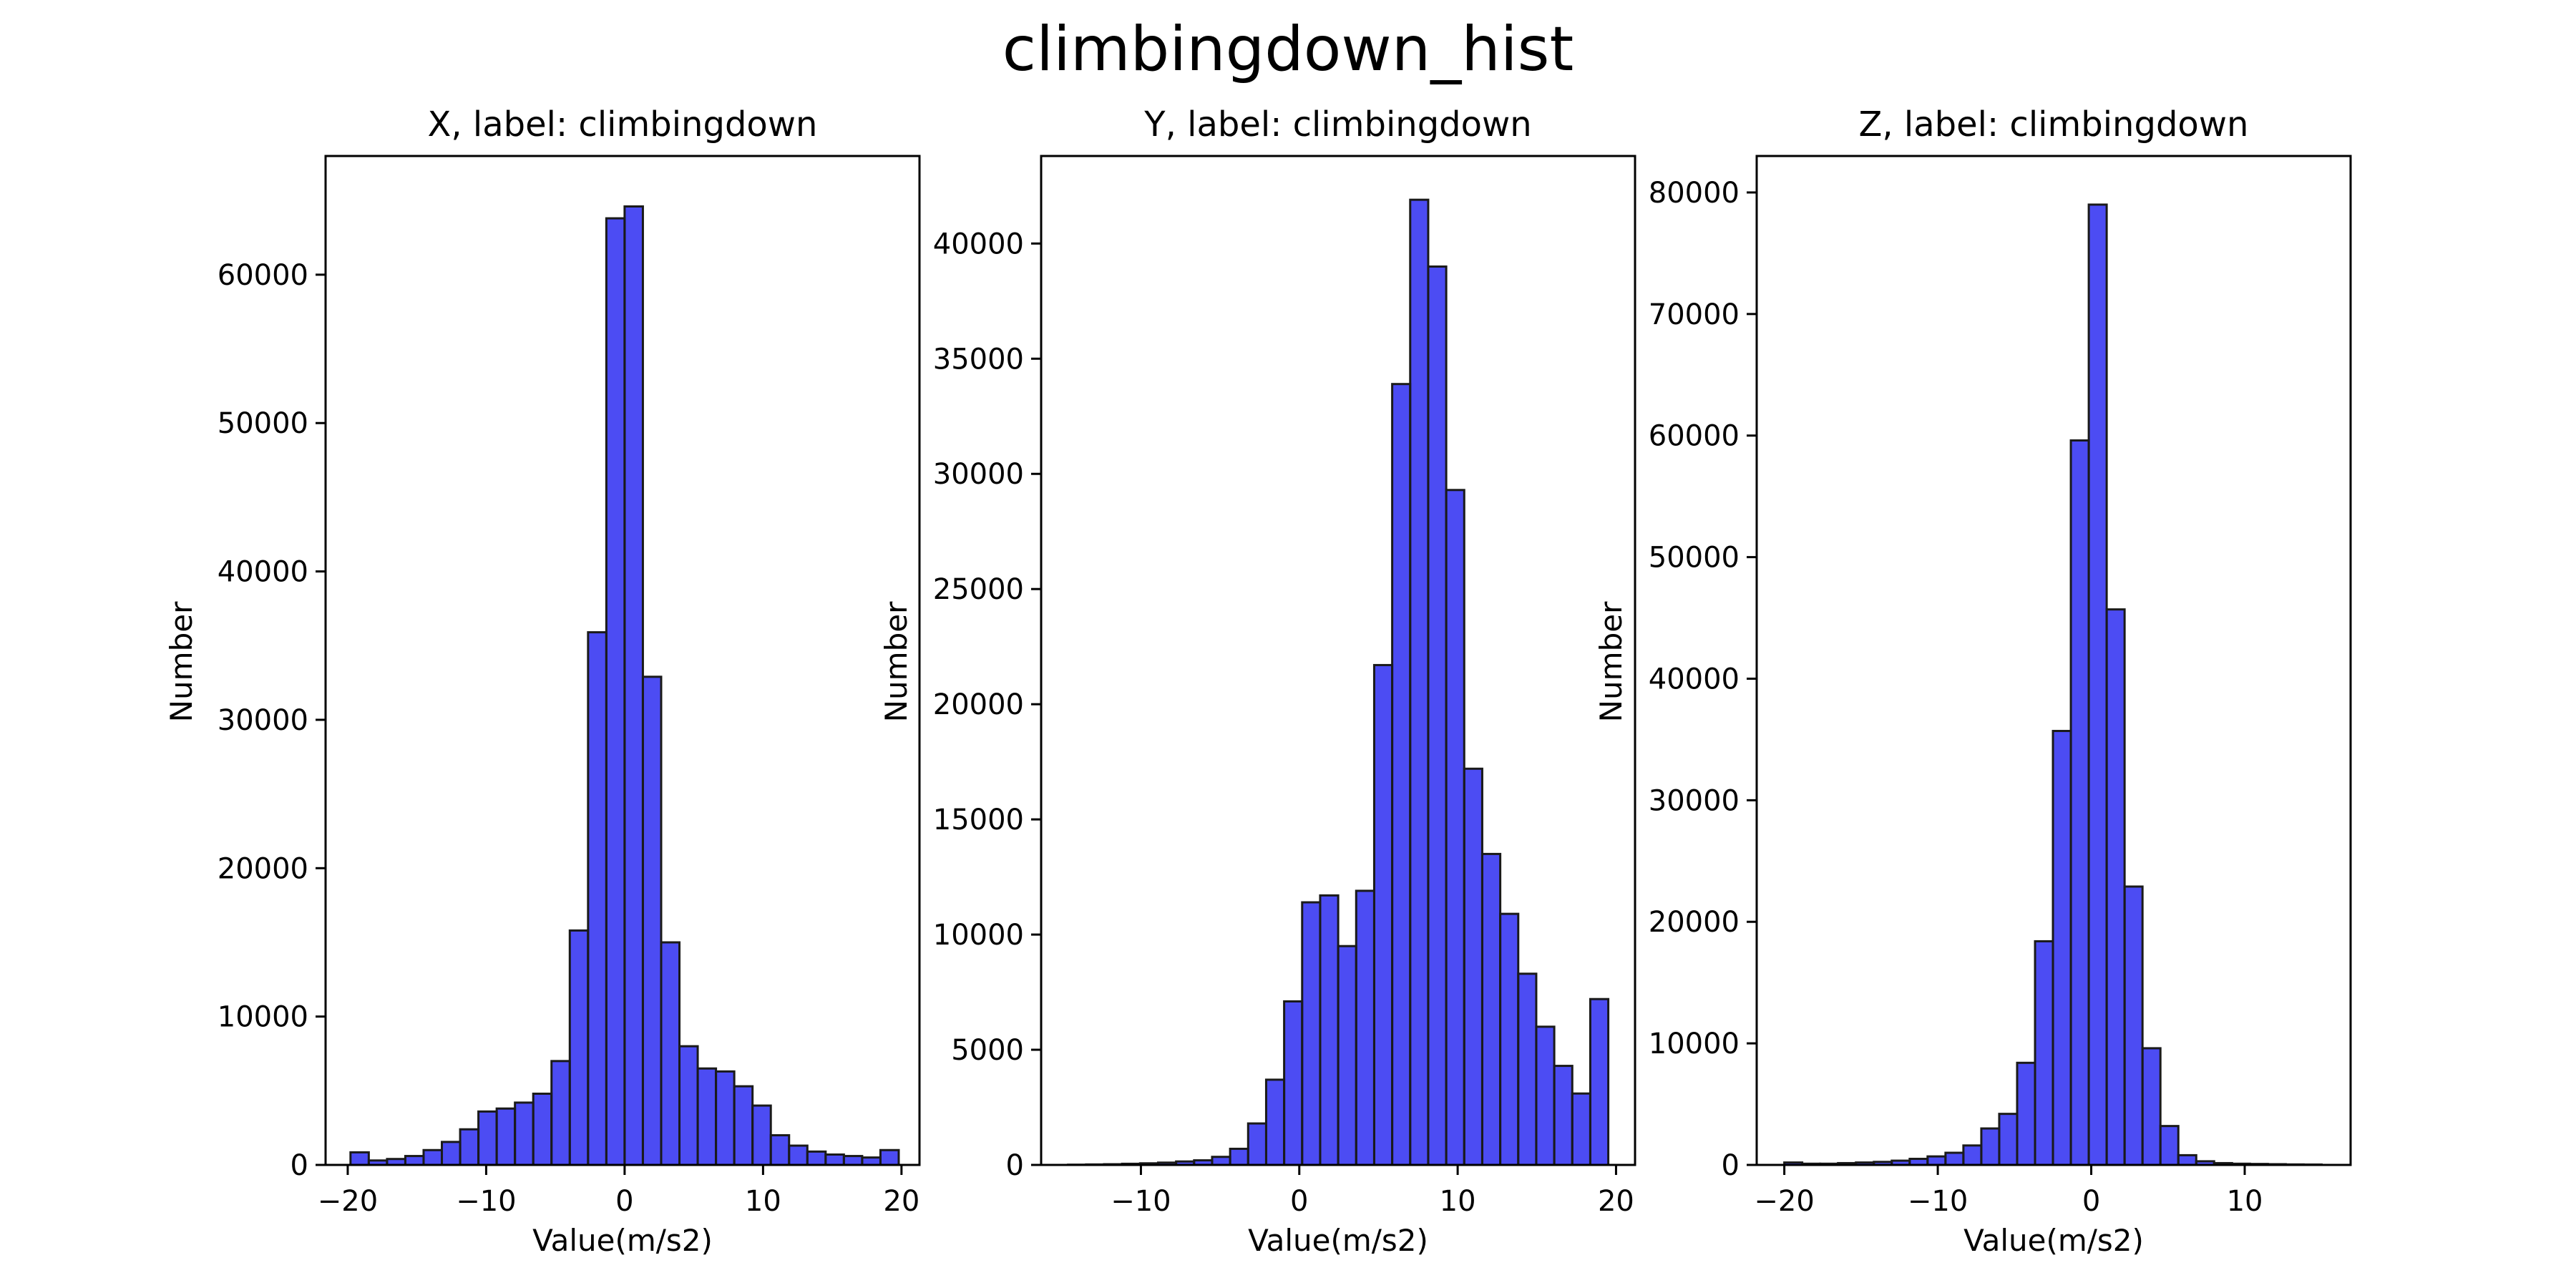 The width and height of the screenshot is (2576, 1288). I want to click on subplot-x-xtick-label: 0, so click(624, 1201).